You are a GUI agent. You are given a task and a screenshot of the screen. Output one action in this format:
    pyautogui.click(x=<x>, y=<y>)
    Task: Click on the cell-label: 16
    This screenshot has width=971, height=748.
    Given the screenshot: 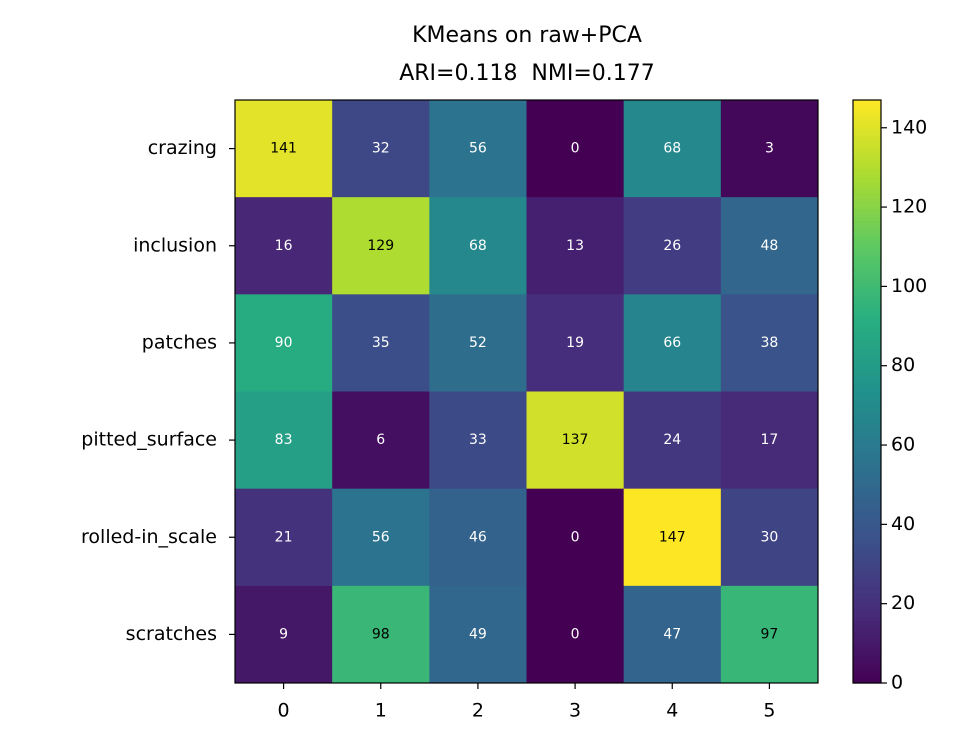 What is the action you would take?
    pyautogui.click(x=284, y=246)
    